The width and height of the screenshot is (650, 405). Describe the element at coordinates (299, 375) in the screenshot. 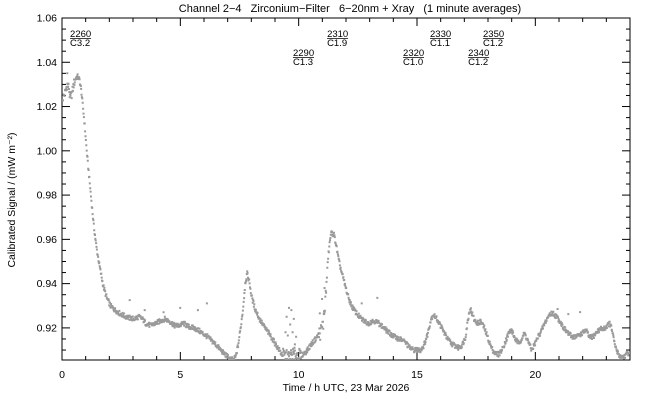

I see `x-tick-label: 10` at that location.